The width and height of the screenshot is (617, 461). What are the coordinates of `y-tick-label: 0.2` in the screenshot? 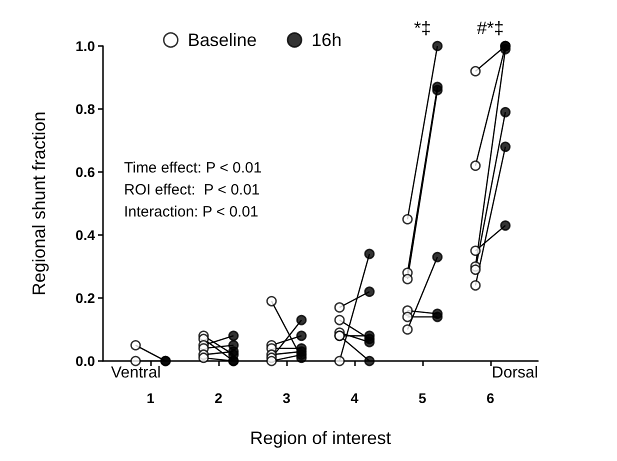 It's located at (86, 298).